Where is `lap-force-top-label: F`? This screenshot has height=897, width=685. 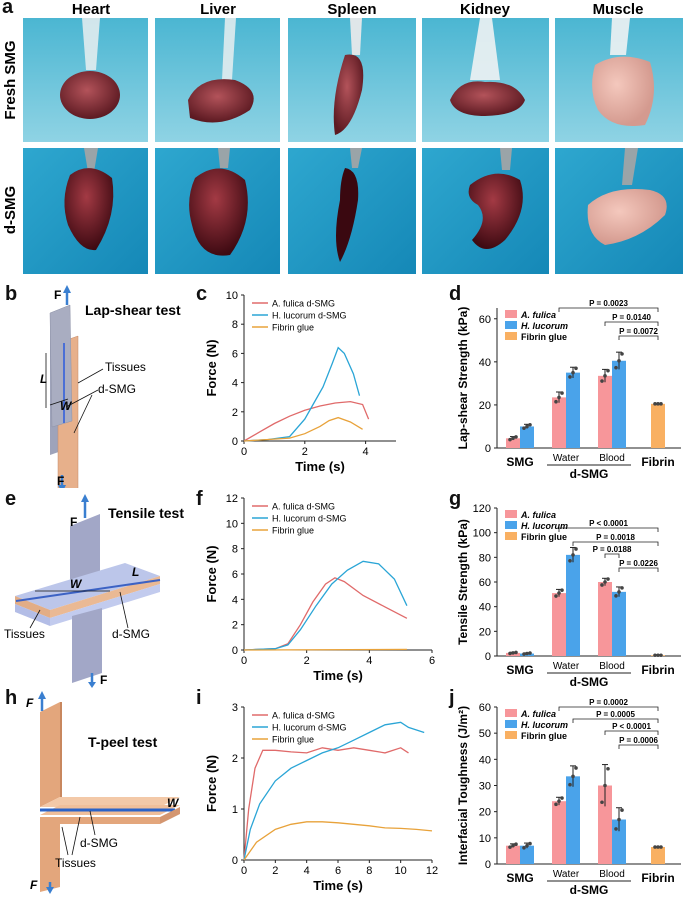
lap-force-top-label: F is located at coordinates (57, 295).